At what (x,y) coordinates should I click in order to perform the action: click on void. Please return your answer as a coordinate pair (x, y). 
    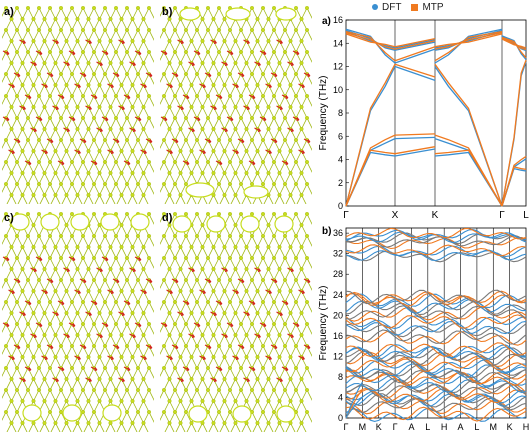
    Looking at the image, I should click on (140, 222).